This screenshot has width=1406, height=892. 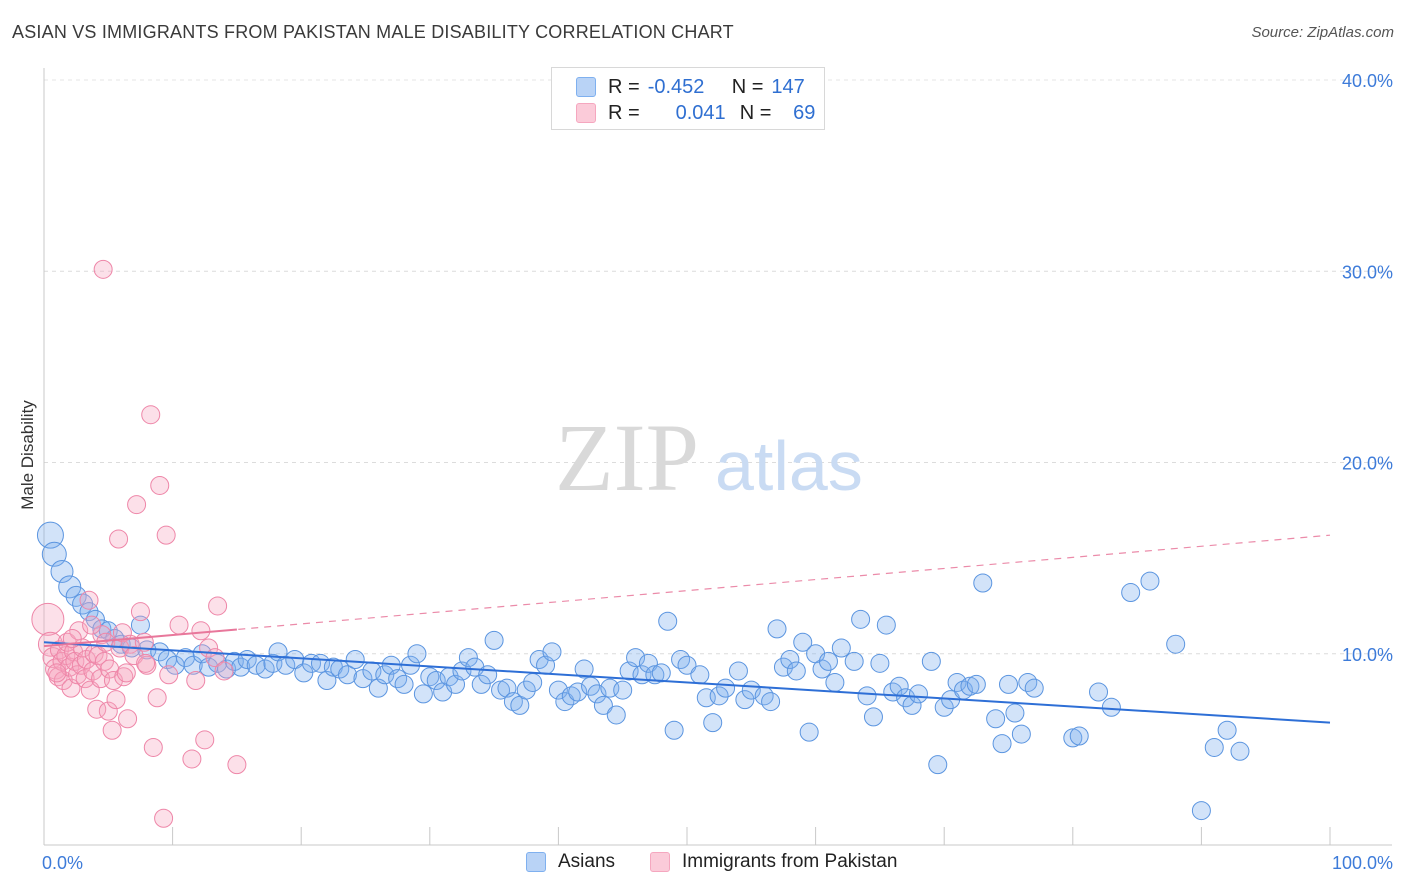 I want to click on series-swatch-pakistan, so click(x=660, y=862).